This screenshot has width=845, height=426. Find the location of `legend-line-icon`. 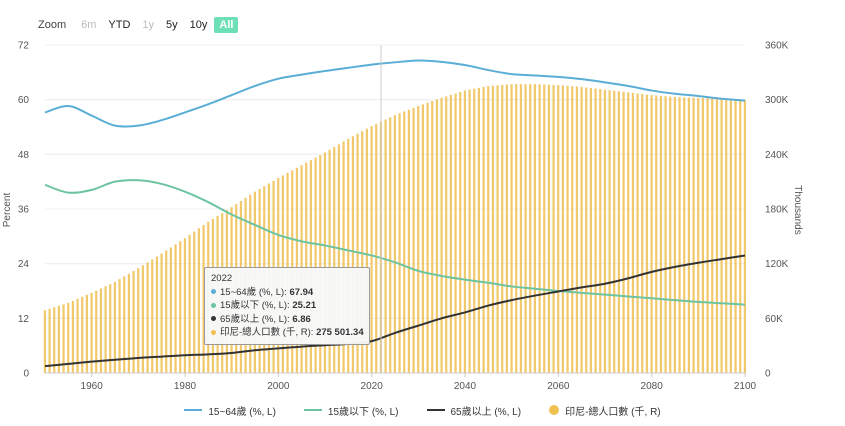

legend-line-icon is located at coordinates (193, 410).